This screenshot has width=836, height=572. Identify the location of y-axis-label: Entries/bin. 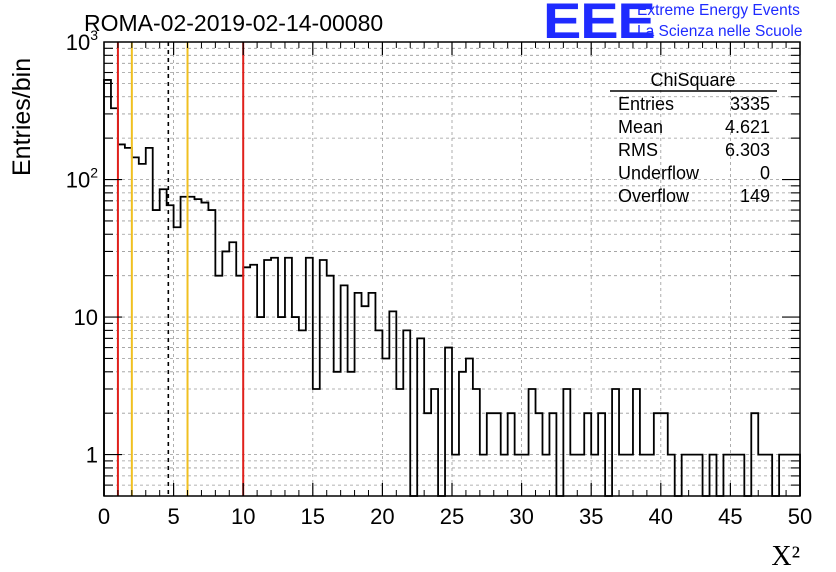
(22, 117).